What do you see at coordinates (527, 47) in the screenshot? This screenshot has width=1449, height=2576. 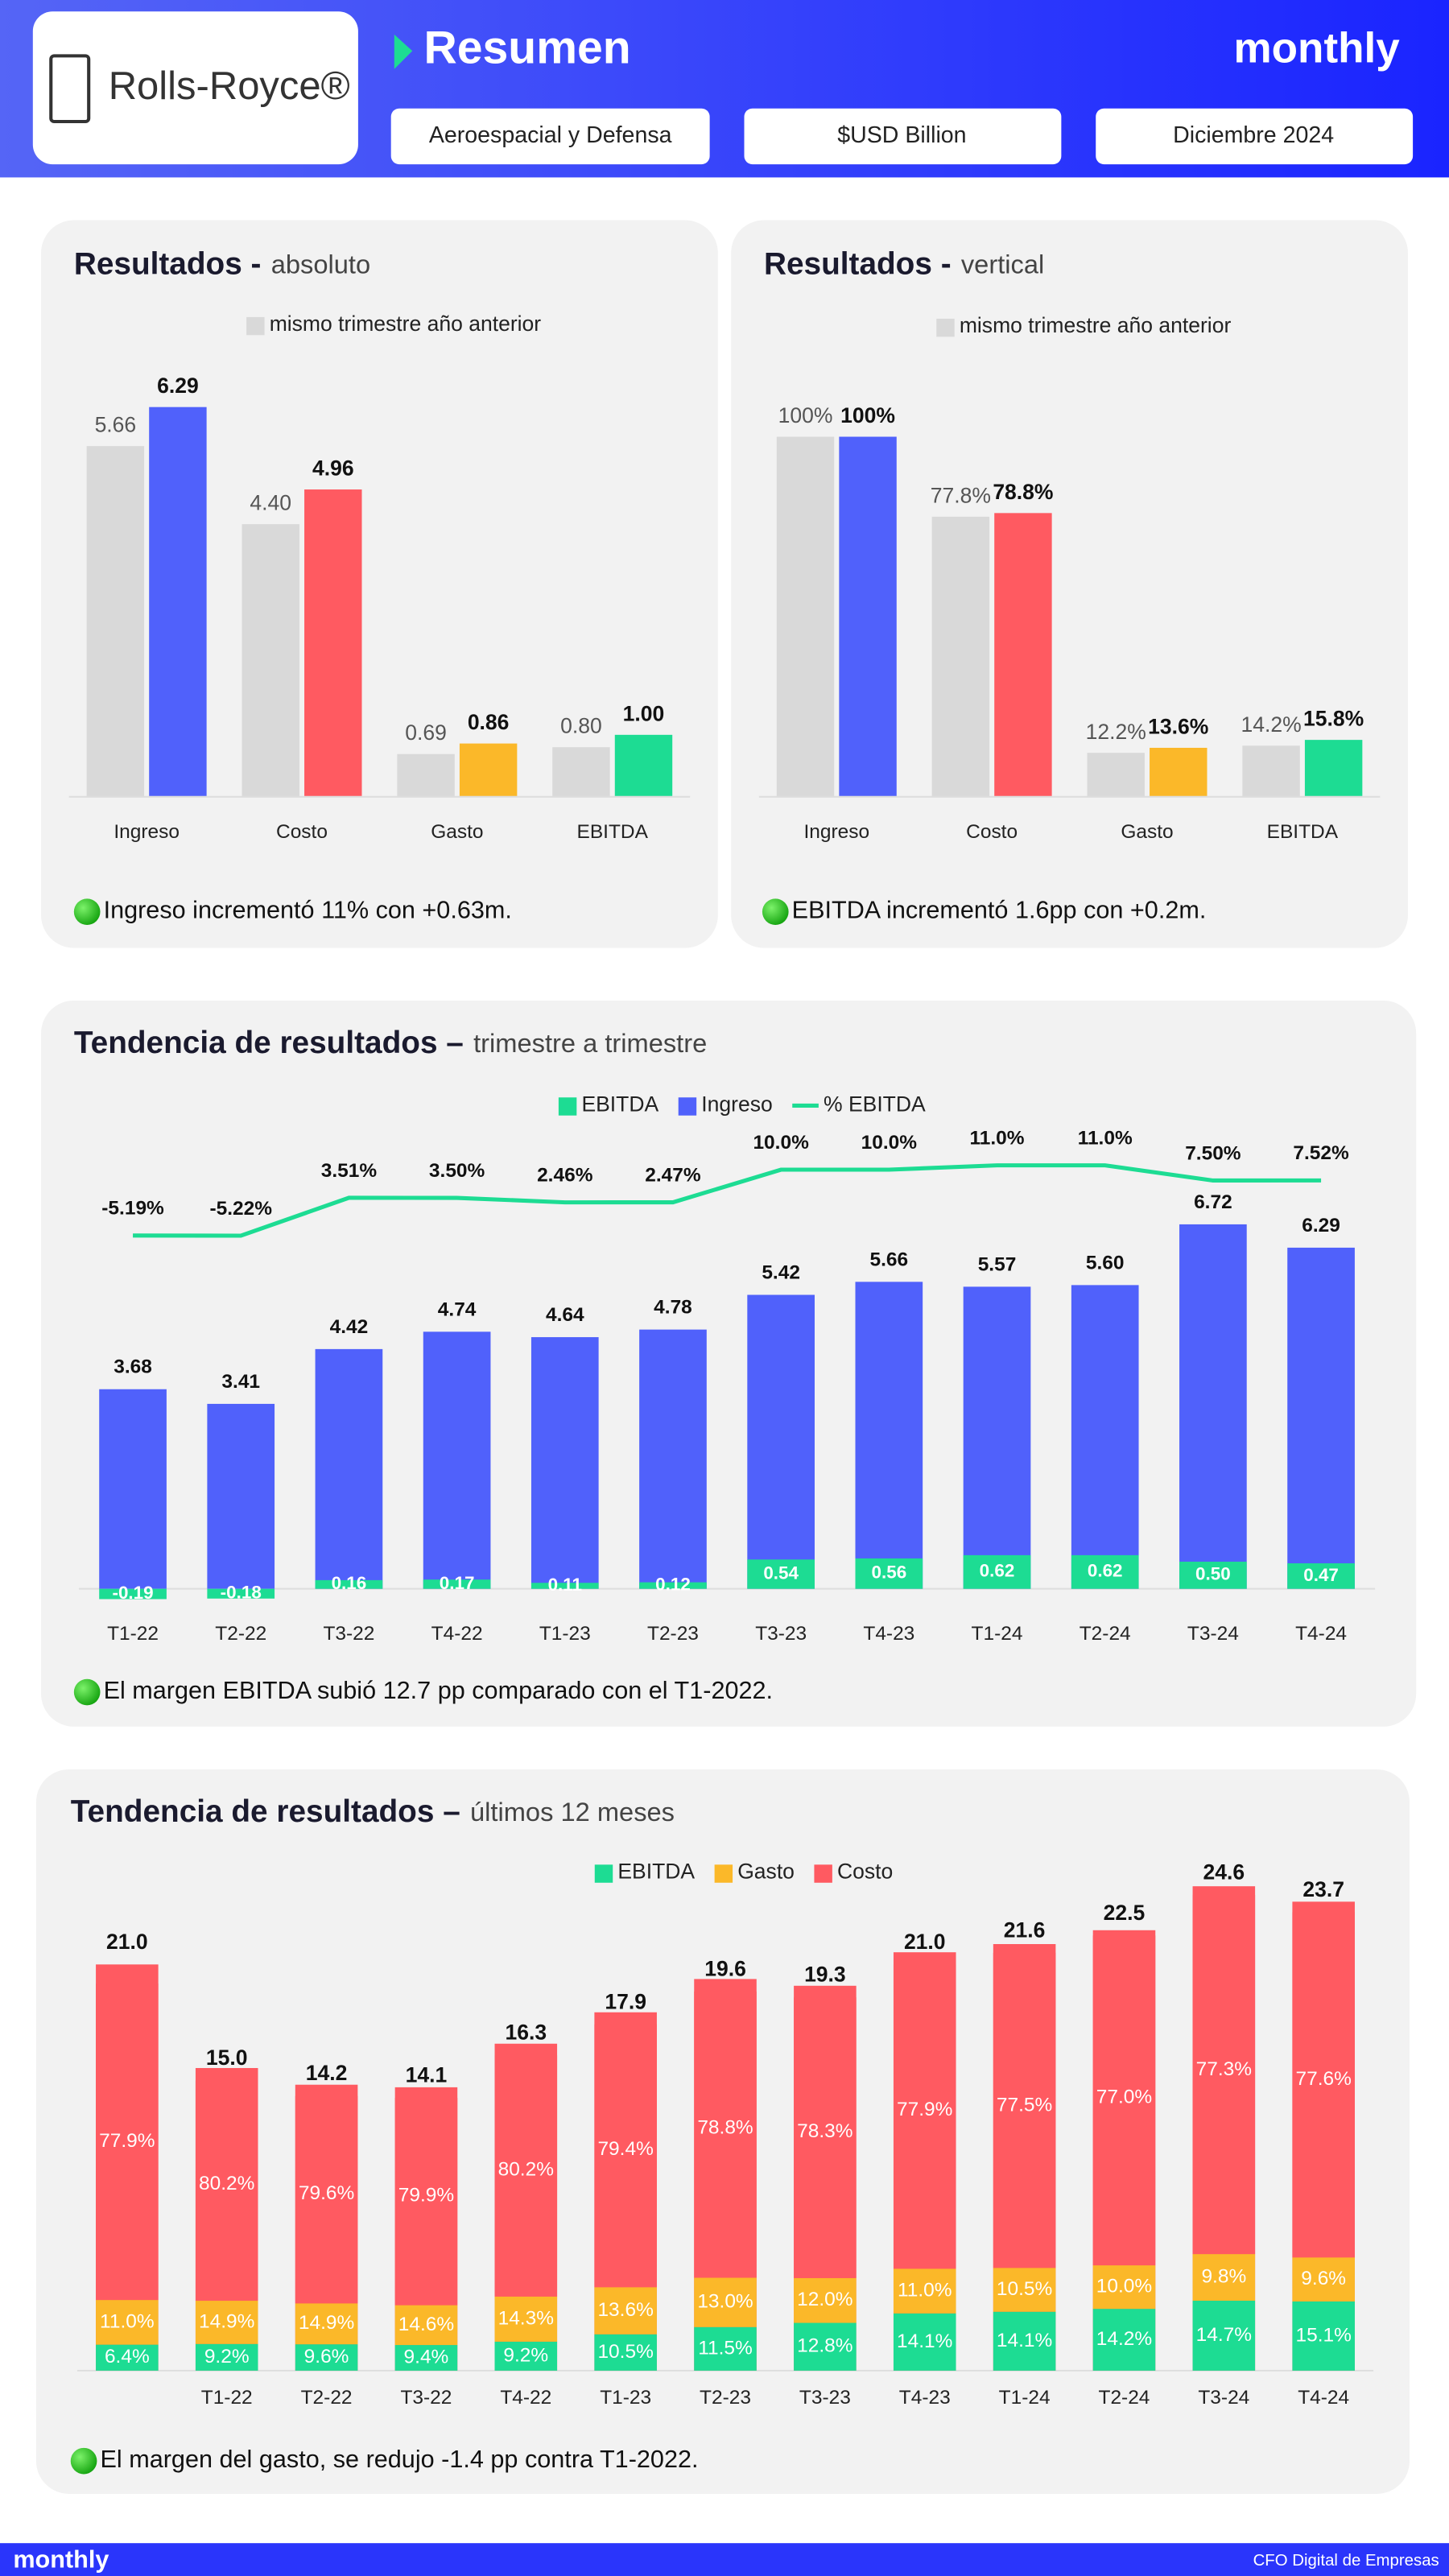 I see `page-title: Resumen` at bounding box center [527, 47].